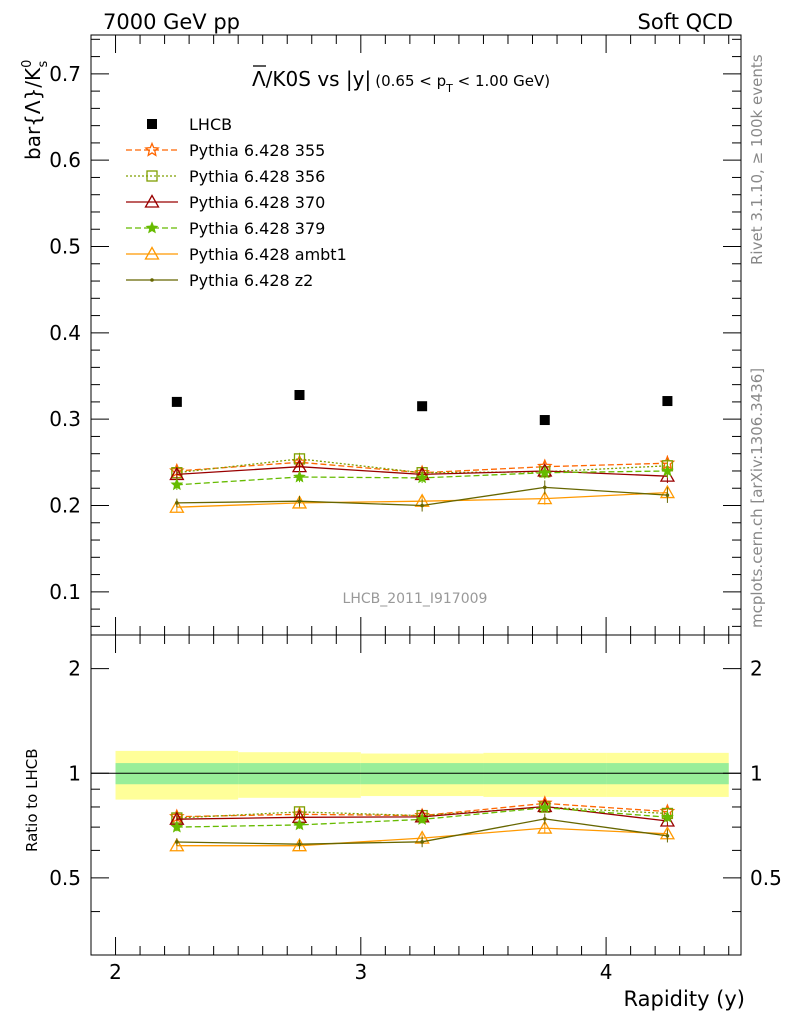 This screenshot has width=786, height=1024. What do you see at coordinates (65, 74) in the screenshot?
I see `y-tick-label: 0.7` at bounding box center [65, 74].